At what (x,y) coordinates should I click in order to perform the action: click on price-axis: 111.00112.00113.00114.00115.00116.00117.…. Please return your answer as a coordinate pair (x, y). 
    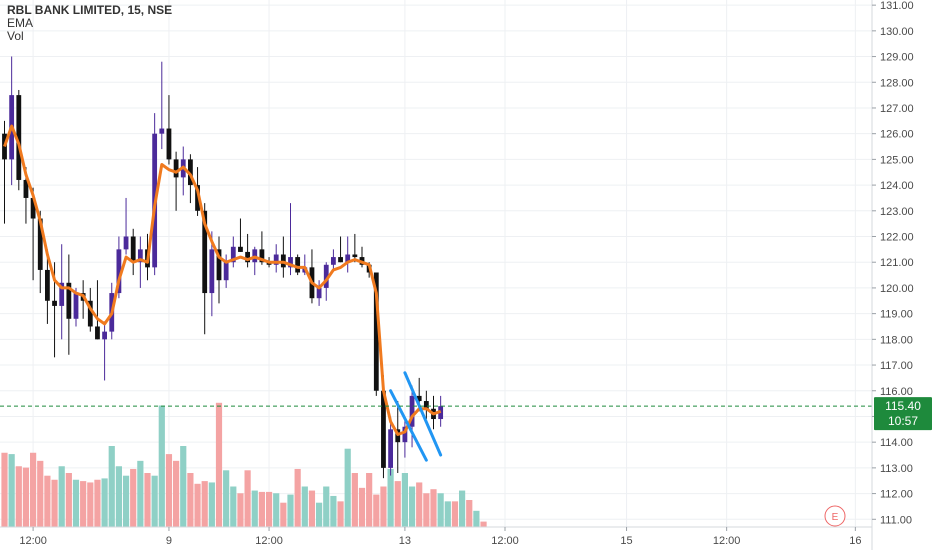
    Looking at the image, I should click on (893, 263).